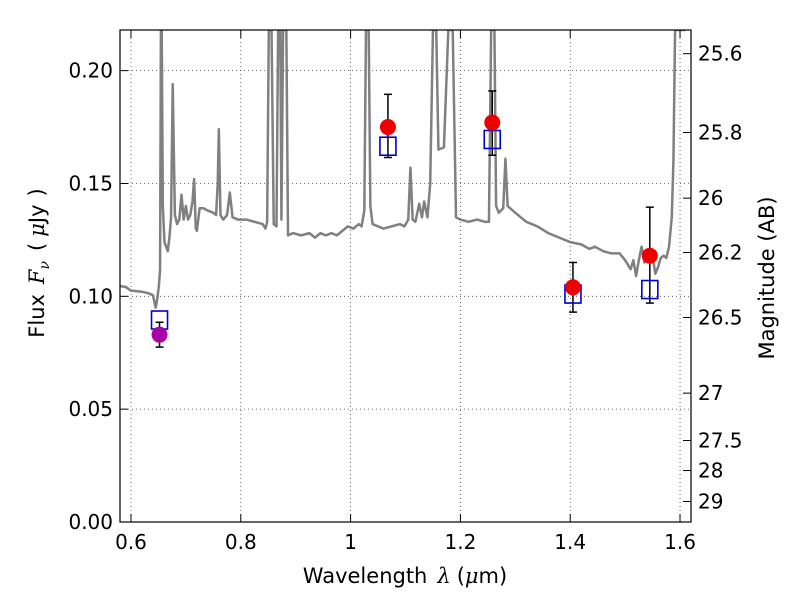  I want to click on y2-tick-label: 27, so click(710, 393).